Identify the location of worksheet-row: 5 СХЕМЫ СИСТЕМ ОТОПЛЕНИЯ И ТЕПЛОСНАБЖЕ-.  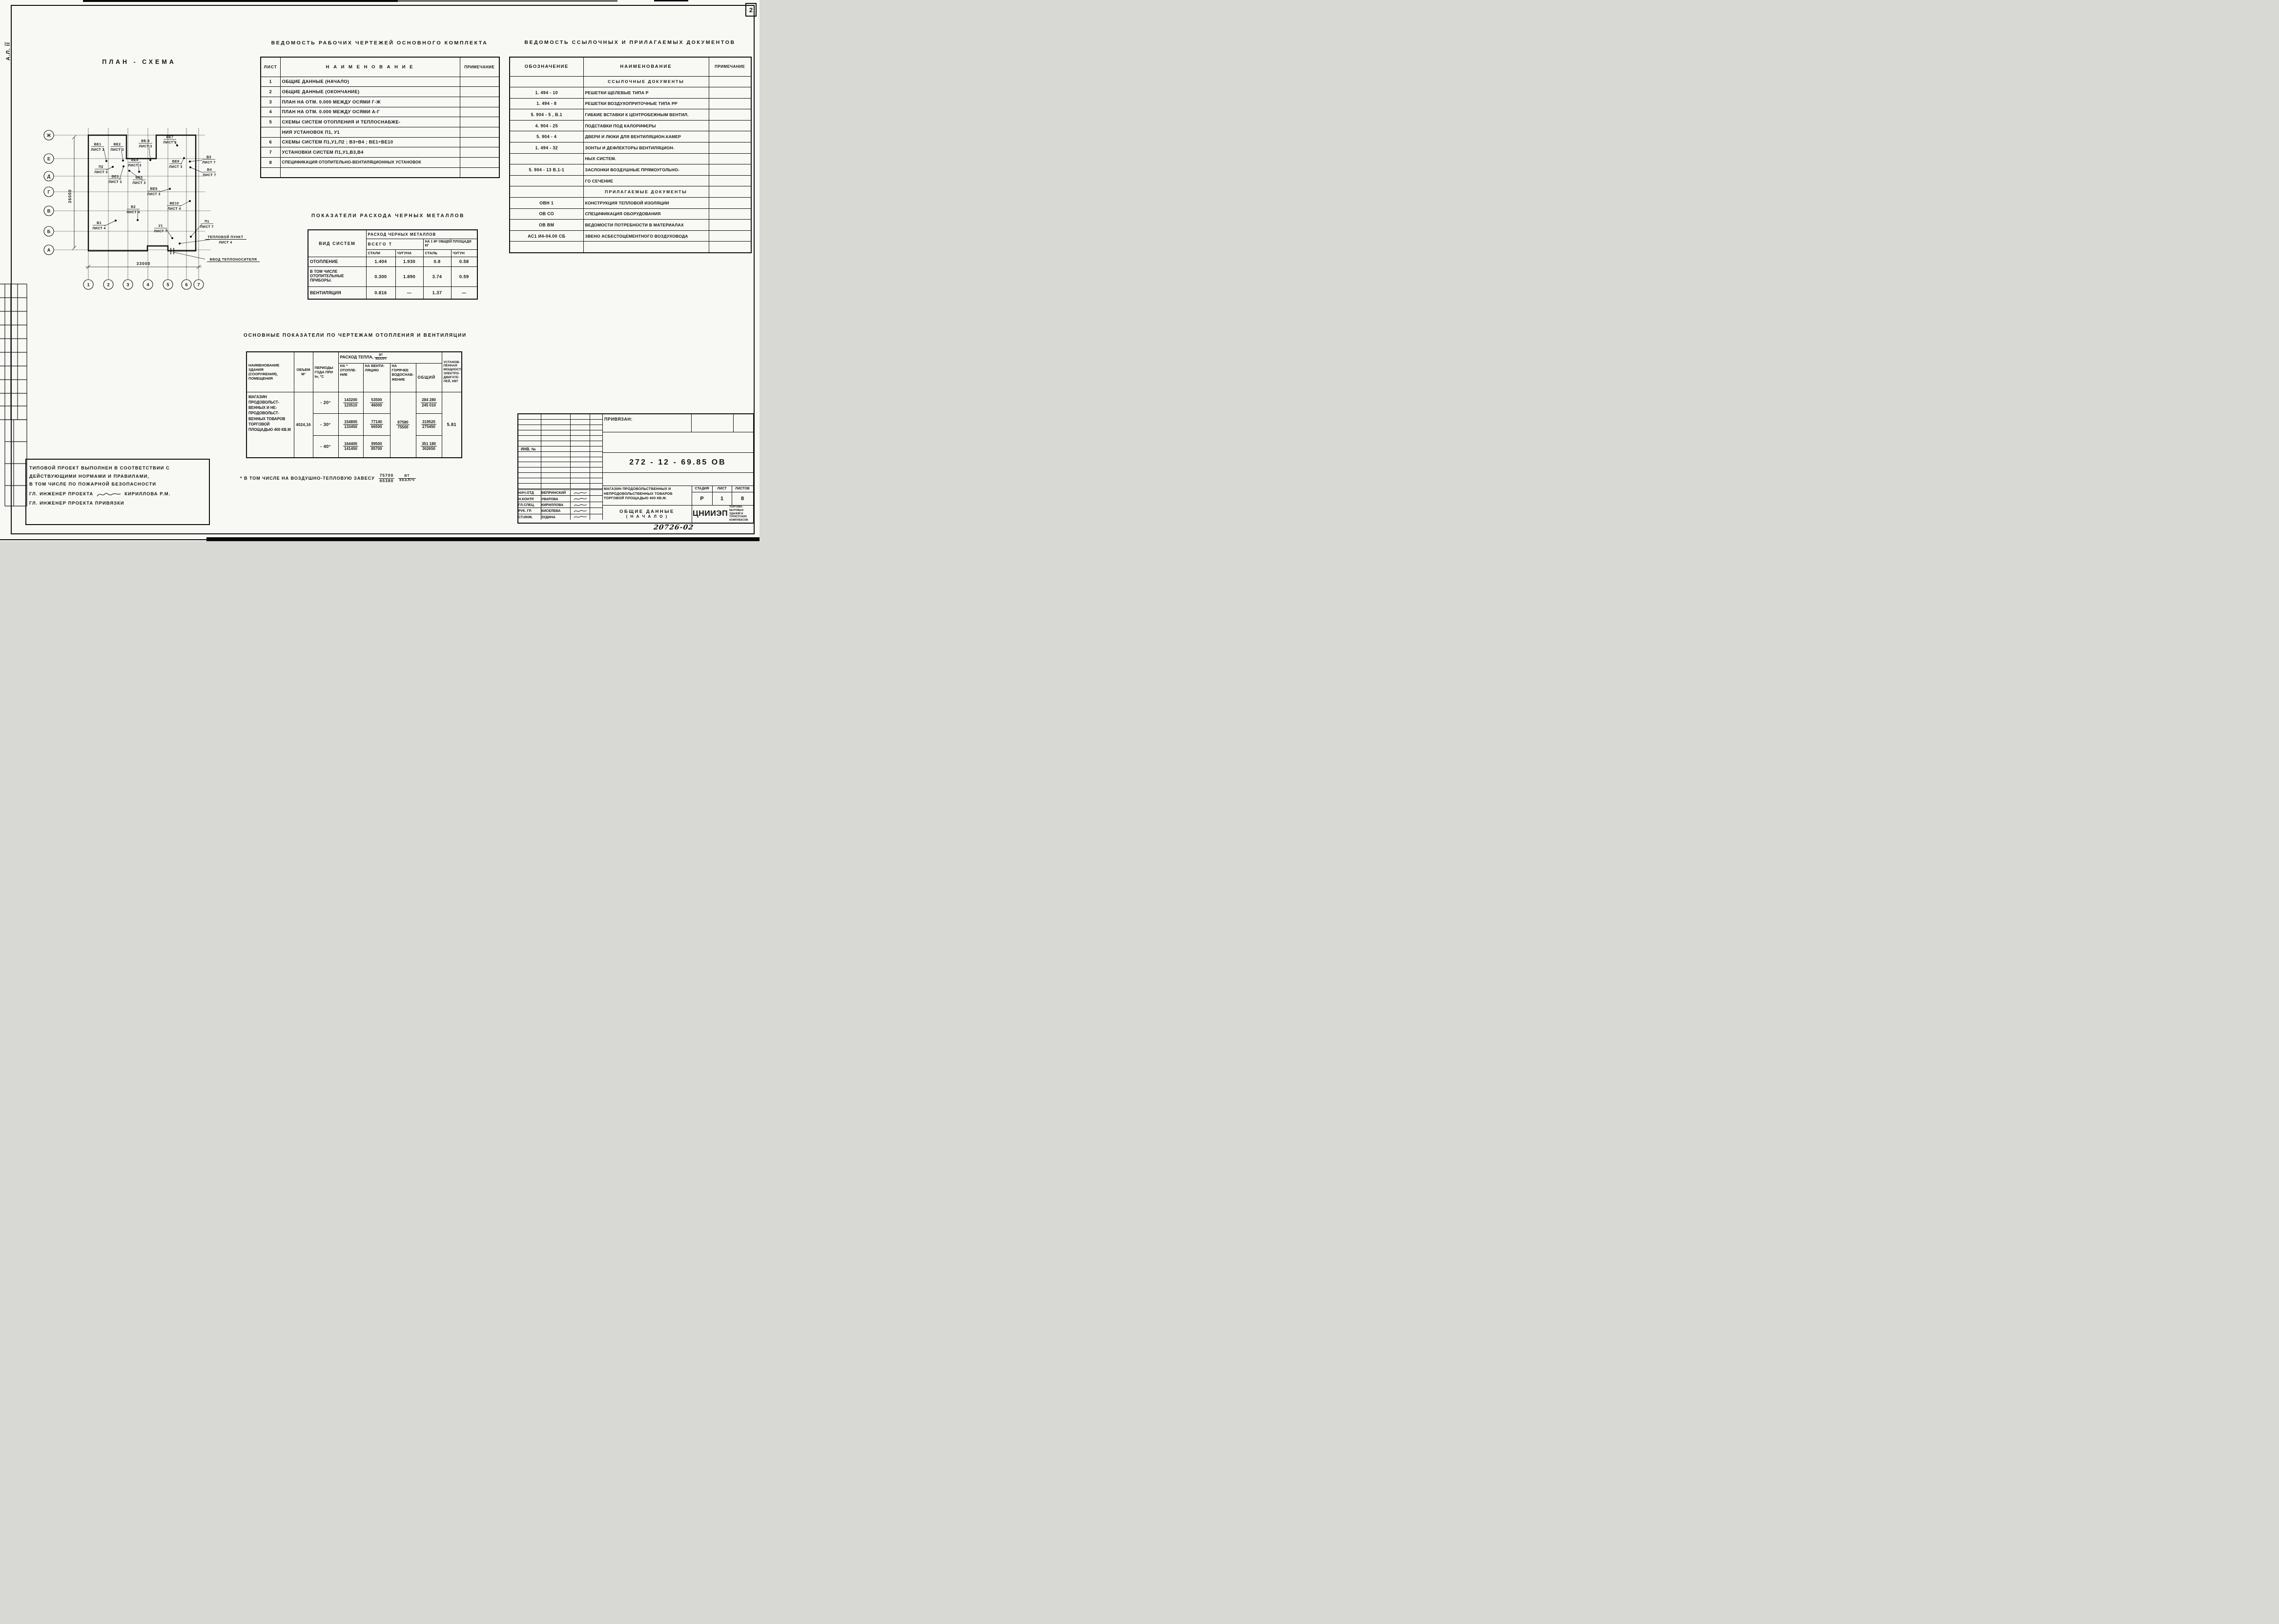
(380, 122).